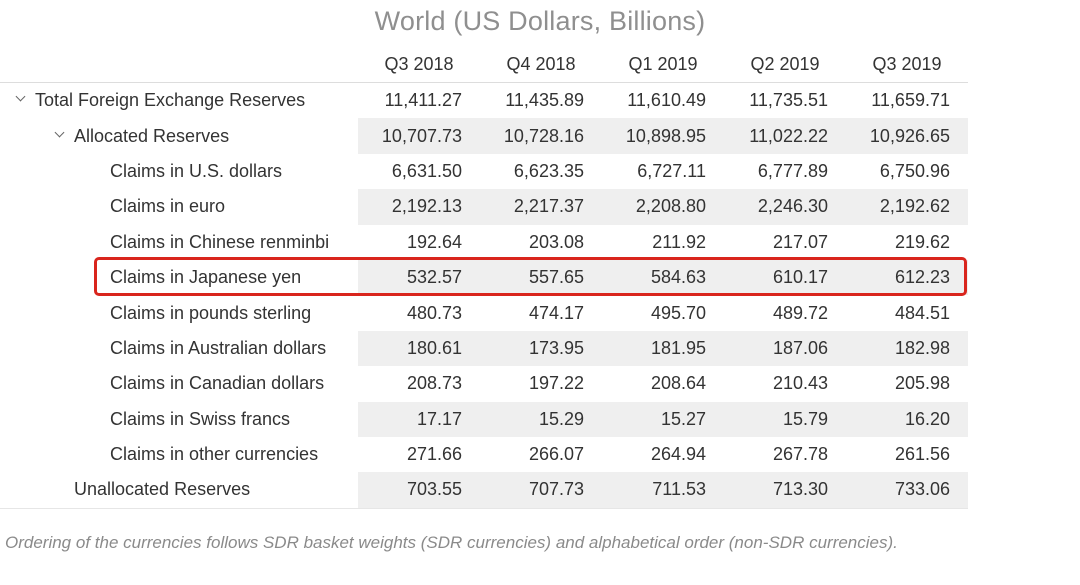 The height and width of the screenshot is (585, 1080). What do you see at coordinates (907, 64) in the screenshot?
I see `column-header: Q3 2019` at bounding box center [907, 64].